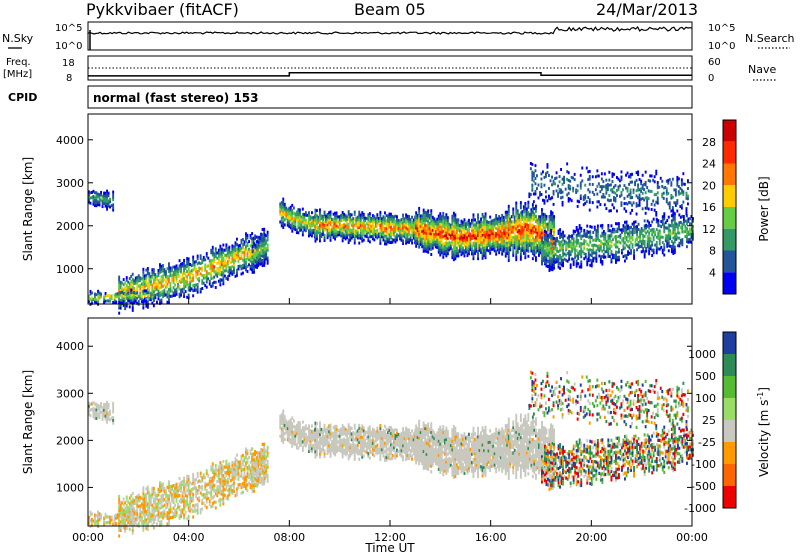  I want to click on power-colorbar-label: Power [dB], so click(764, 208).